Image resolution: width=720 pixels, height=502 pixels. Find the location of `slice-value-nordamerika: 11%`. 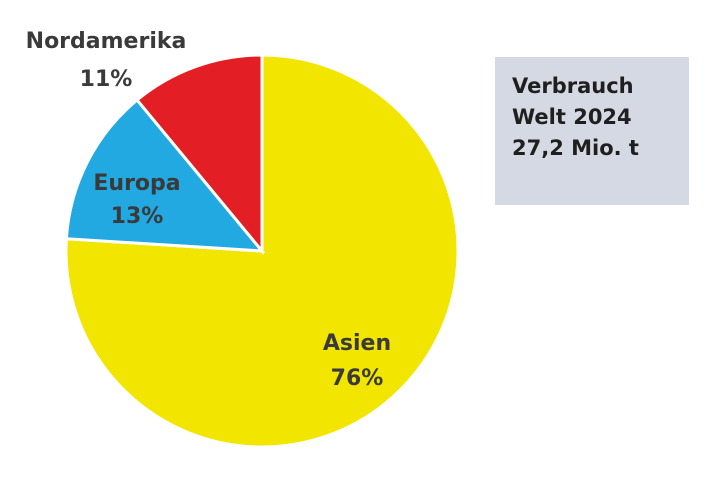

slice-value-nordamerika: 11% is located at coordinates (106, 79).